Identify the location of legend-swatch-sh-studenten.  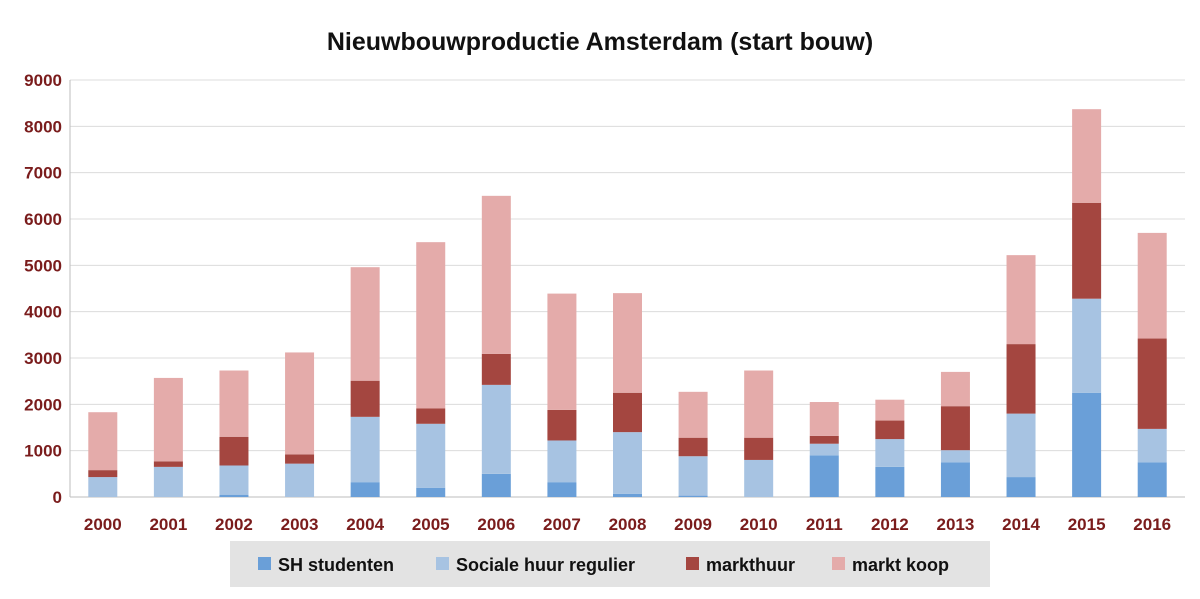
(264, 563).